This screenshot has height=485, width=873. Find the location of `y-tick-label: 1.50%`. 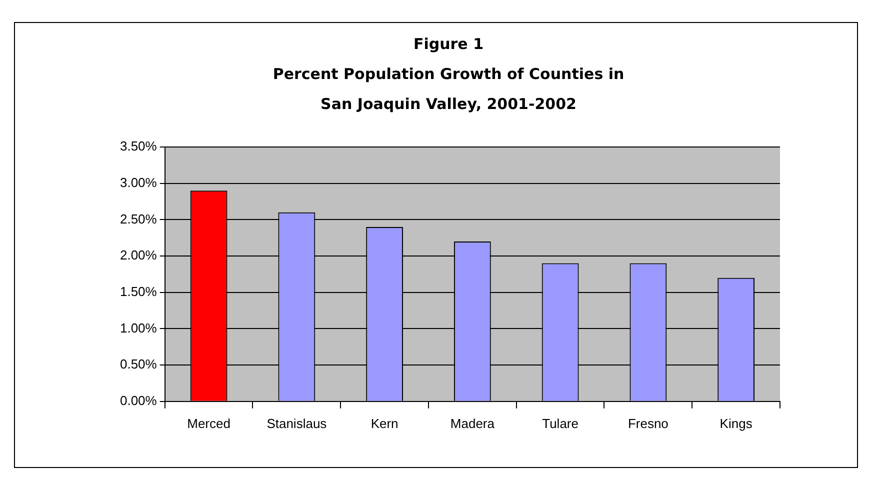

y-tick-label: 1.50% is located at coordinates (139, 291).